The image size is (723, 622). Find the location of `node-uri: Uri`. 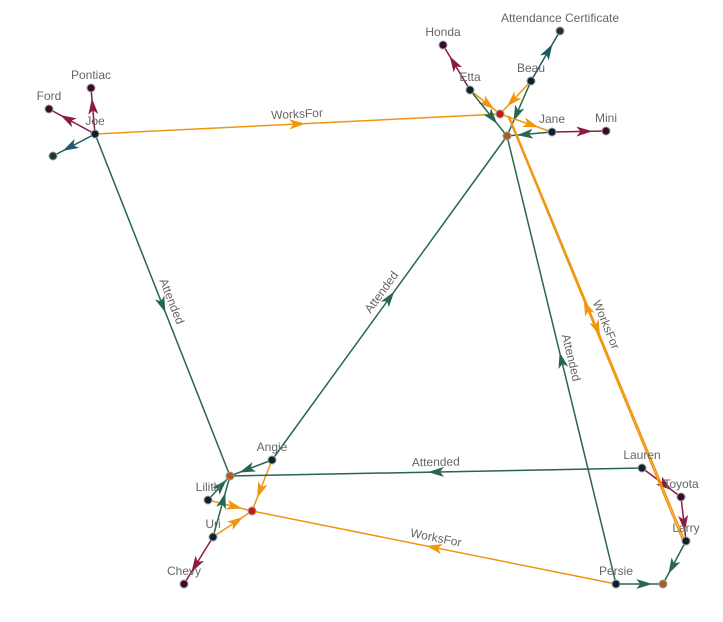

node-uri: Uri is located at coordinates (213, 529).